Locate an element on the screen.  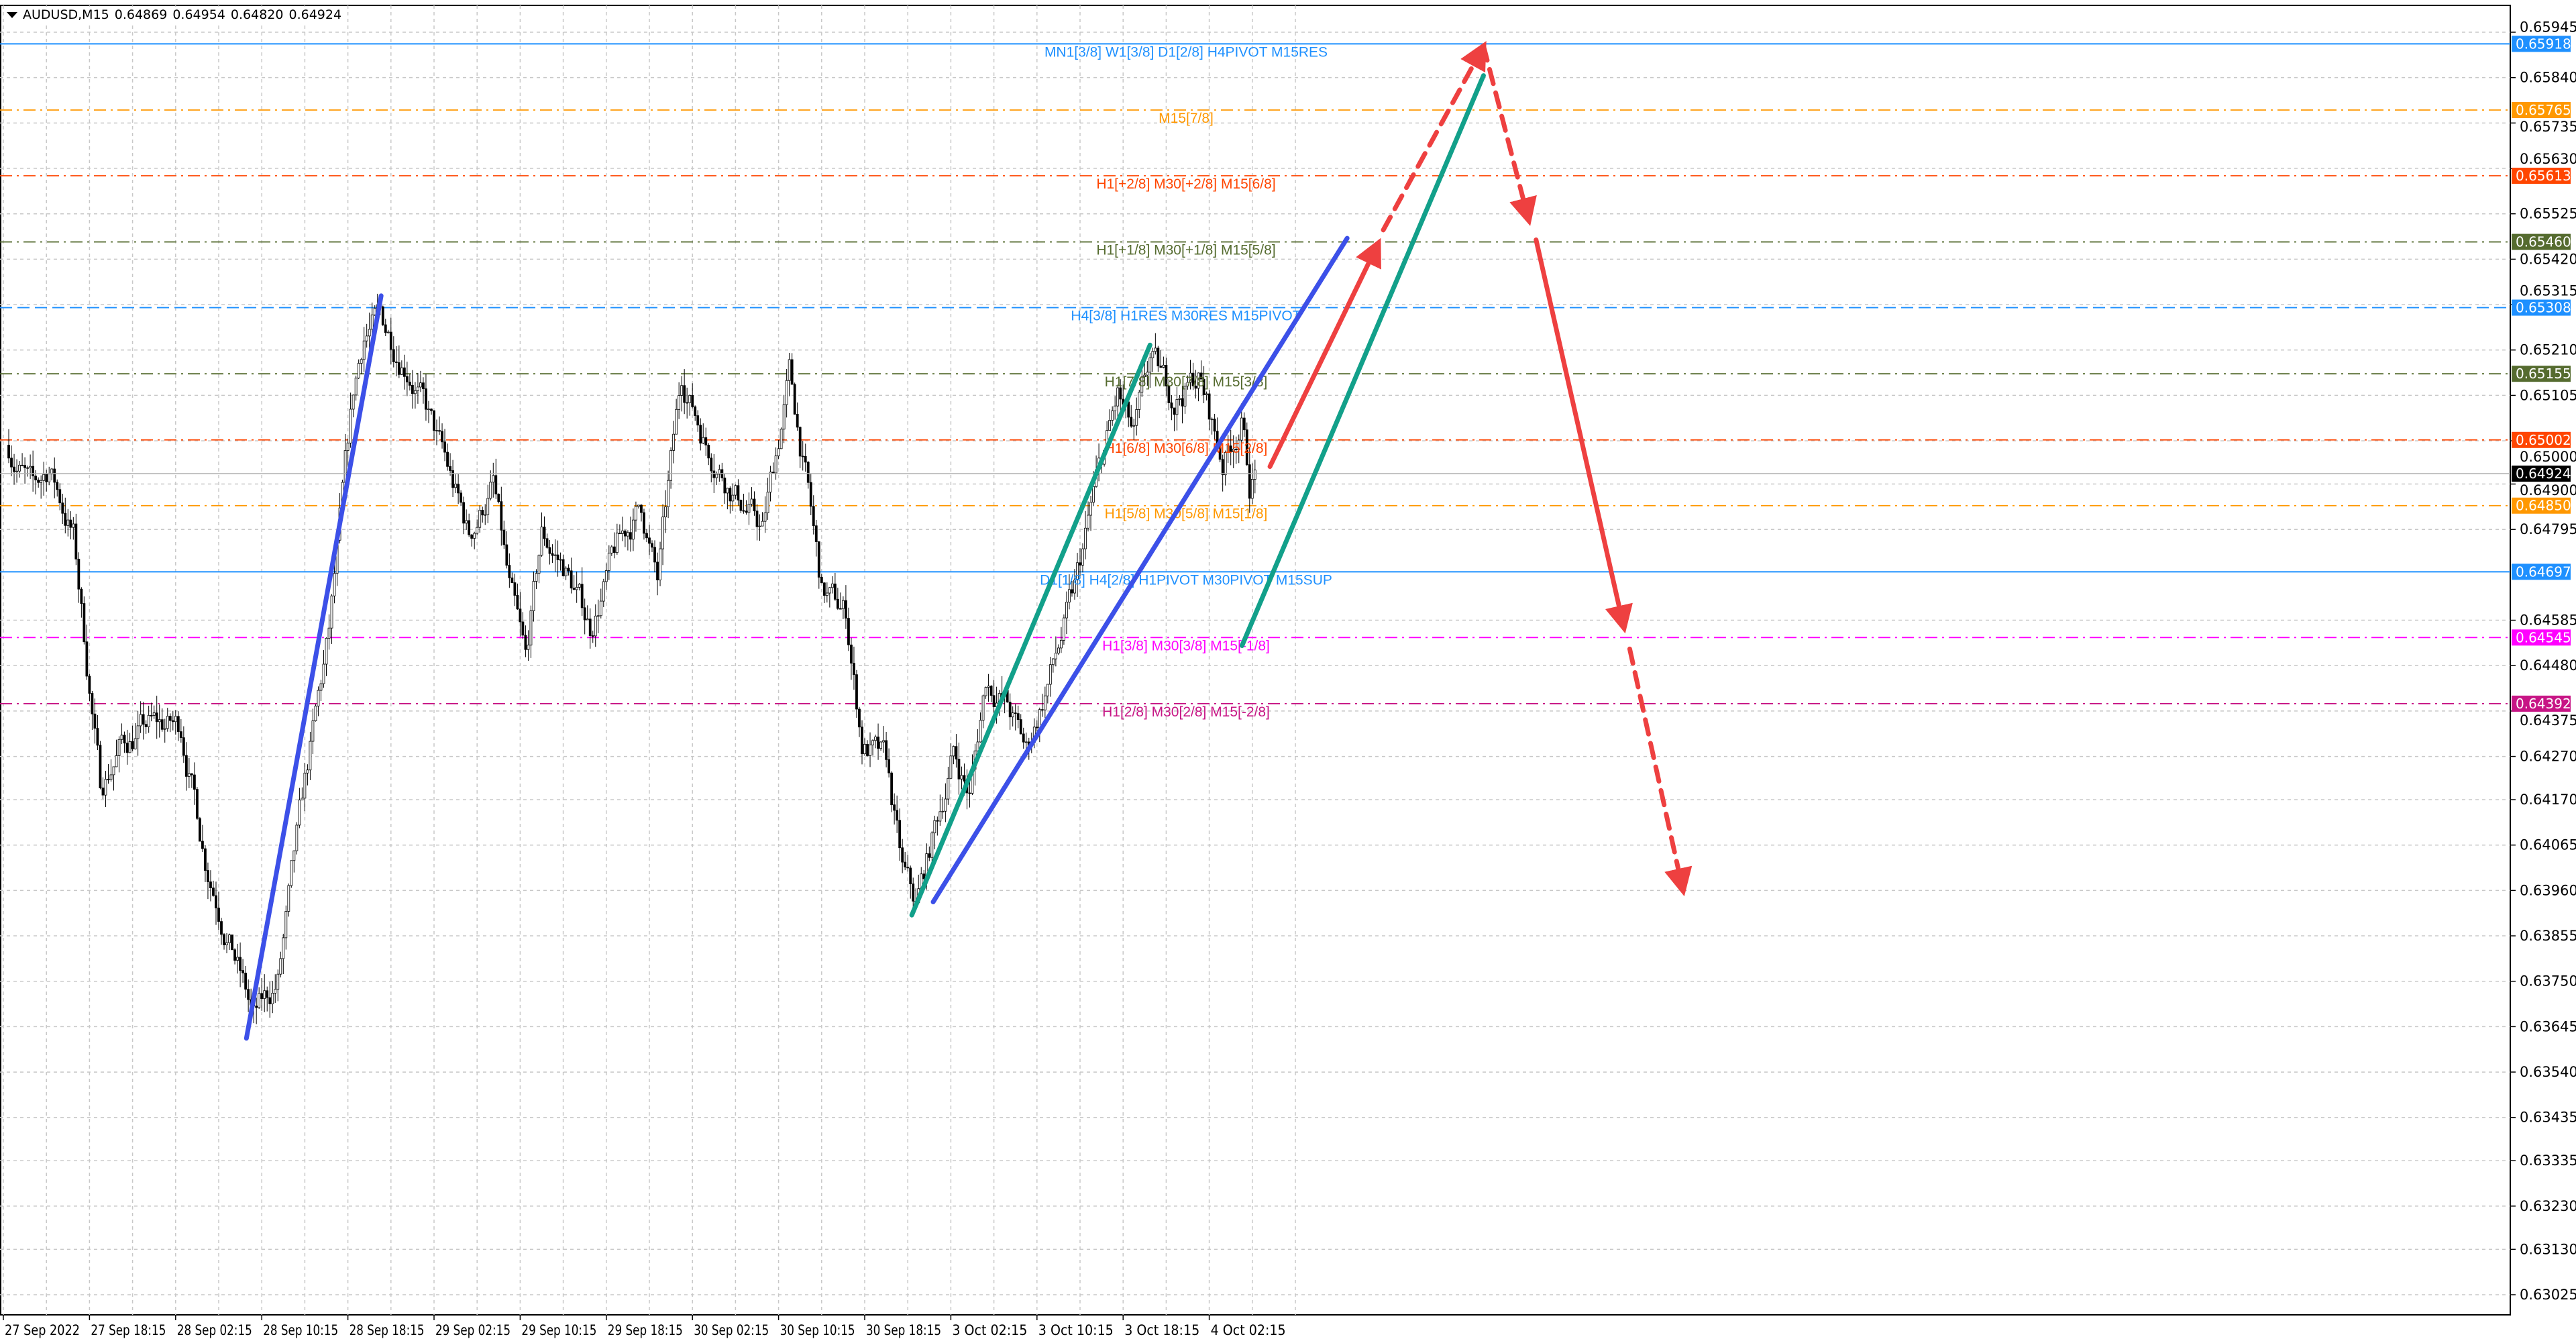
level-price-text: 0.64392 is located at coordinates (2543, 704).